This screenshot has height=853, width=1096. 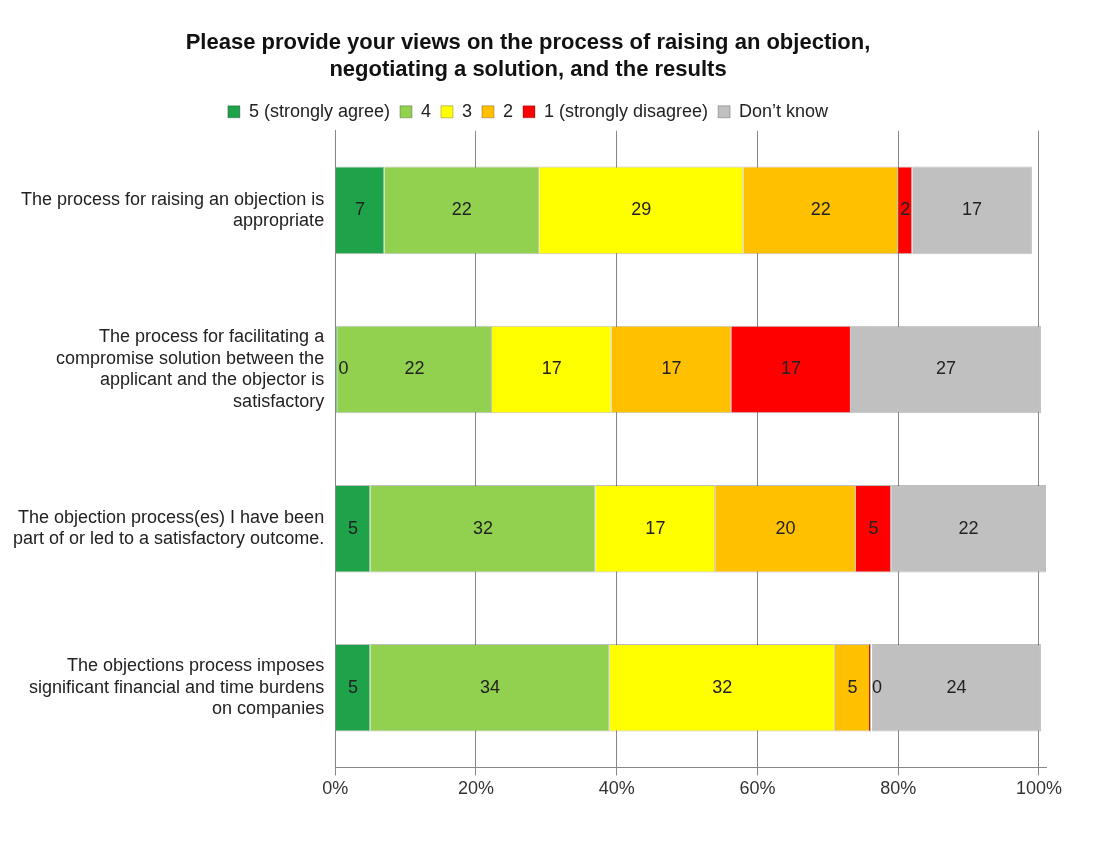 I want to click on data-label: 27, so click(x=945, y=368).